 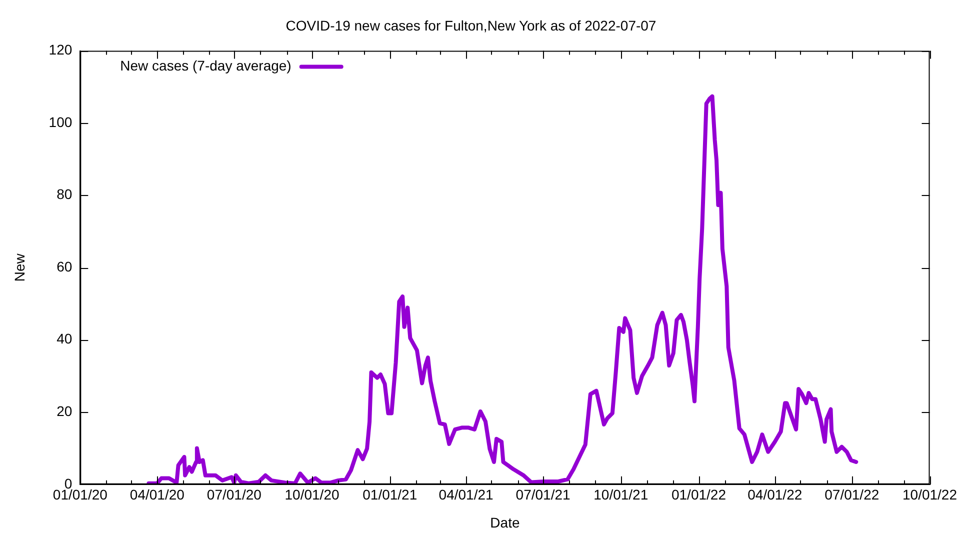 What do you see at coordinates (775, 494) in the screenshot?
I see `x-tick-label: 04/01/22` at bounding box center [775, 494].